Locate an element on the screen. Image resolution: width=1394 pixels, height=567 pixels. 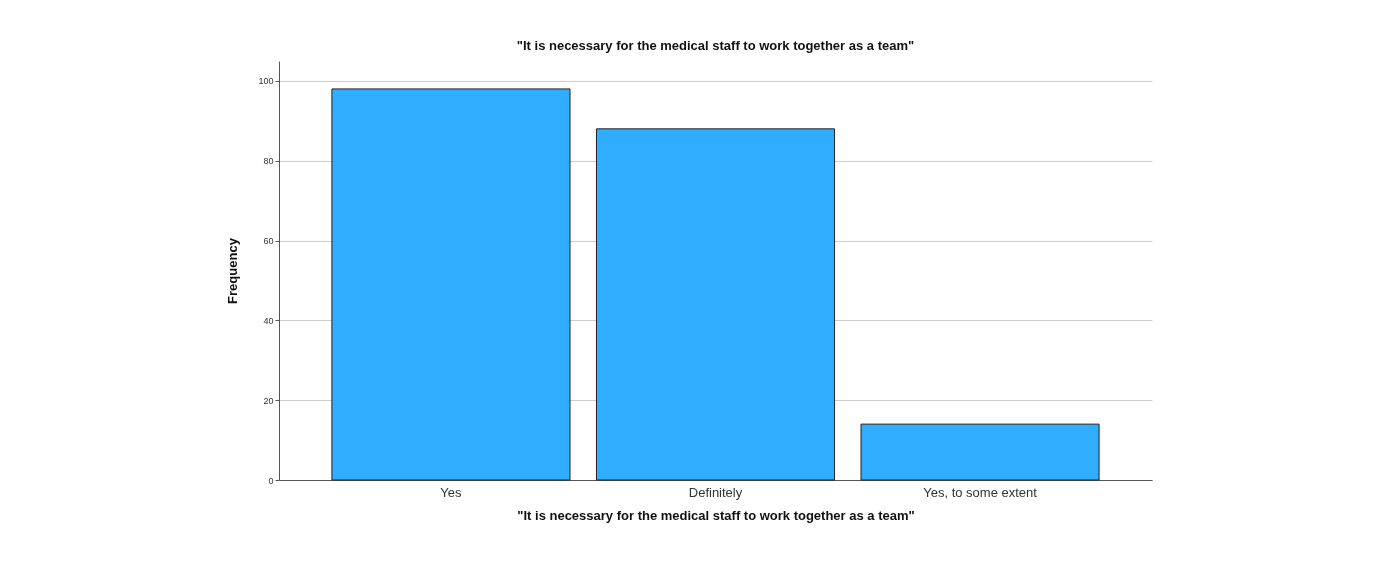
y-tick-label: 0 is located at coordinates (271, 480).